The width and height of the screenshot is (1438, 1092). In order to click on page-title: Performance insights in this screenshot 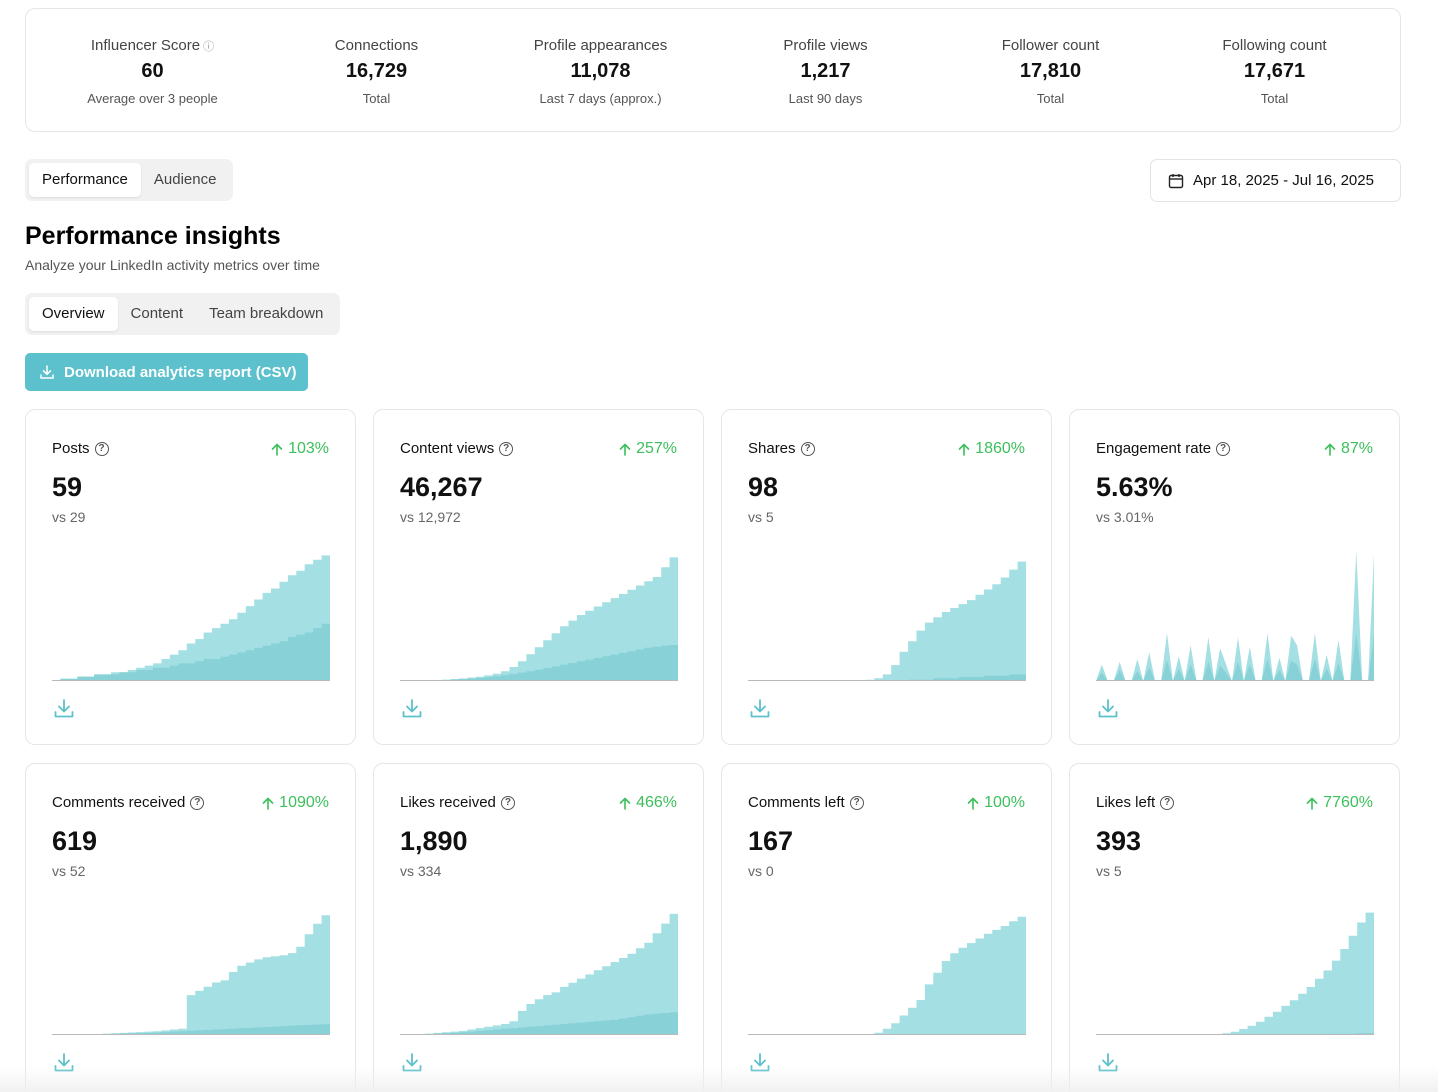, I will do `click(153, 236)`.